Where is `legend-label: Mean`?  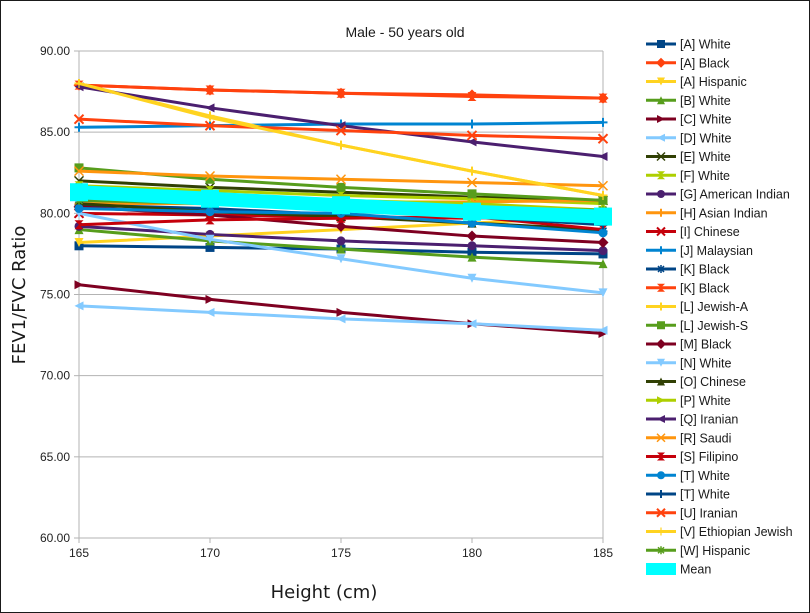
legend-label: Mean is located at coordinates (695, 570).